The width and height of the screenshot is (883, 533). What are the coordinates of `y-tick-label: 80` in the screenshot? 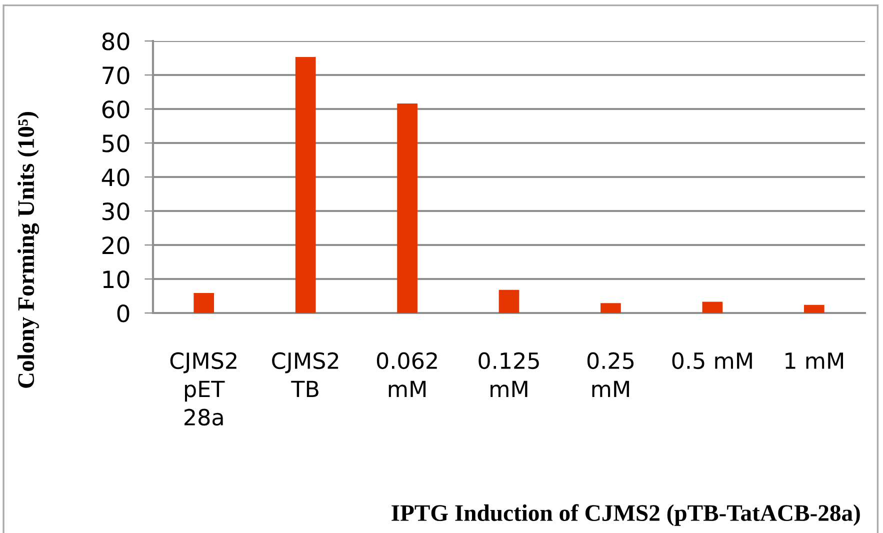 It's located at (116, 41).